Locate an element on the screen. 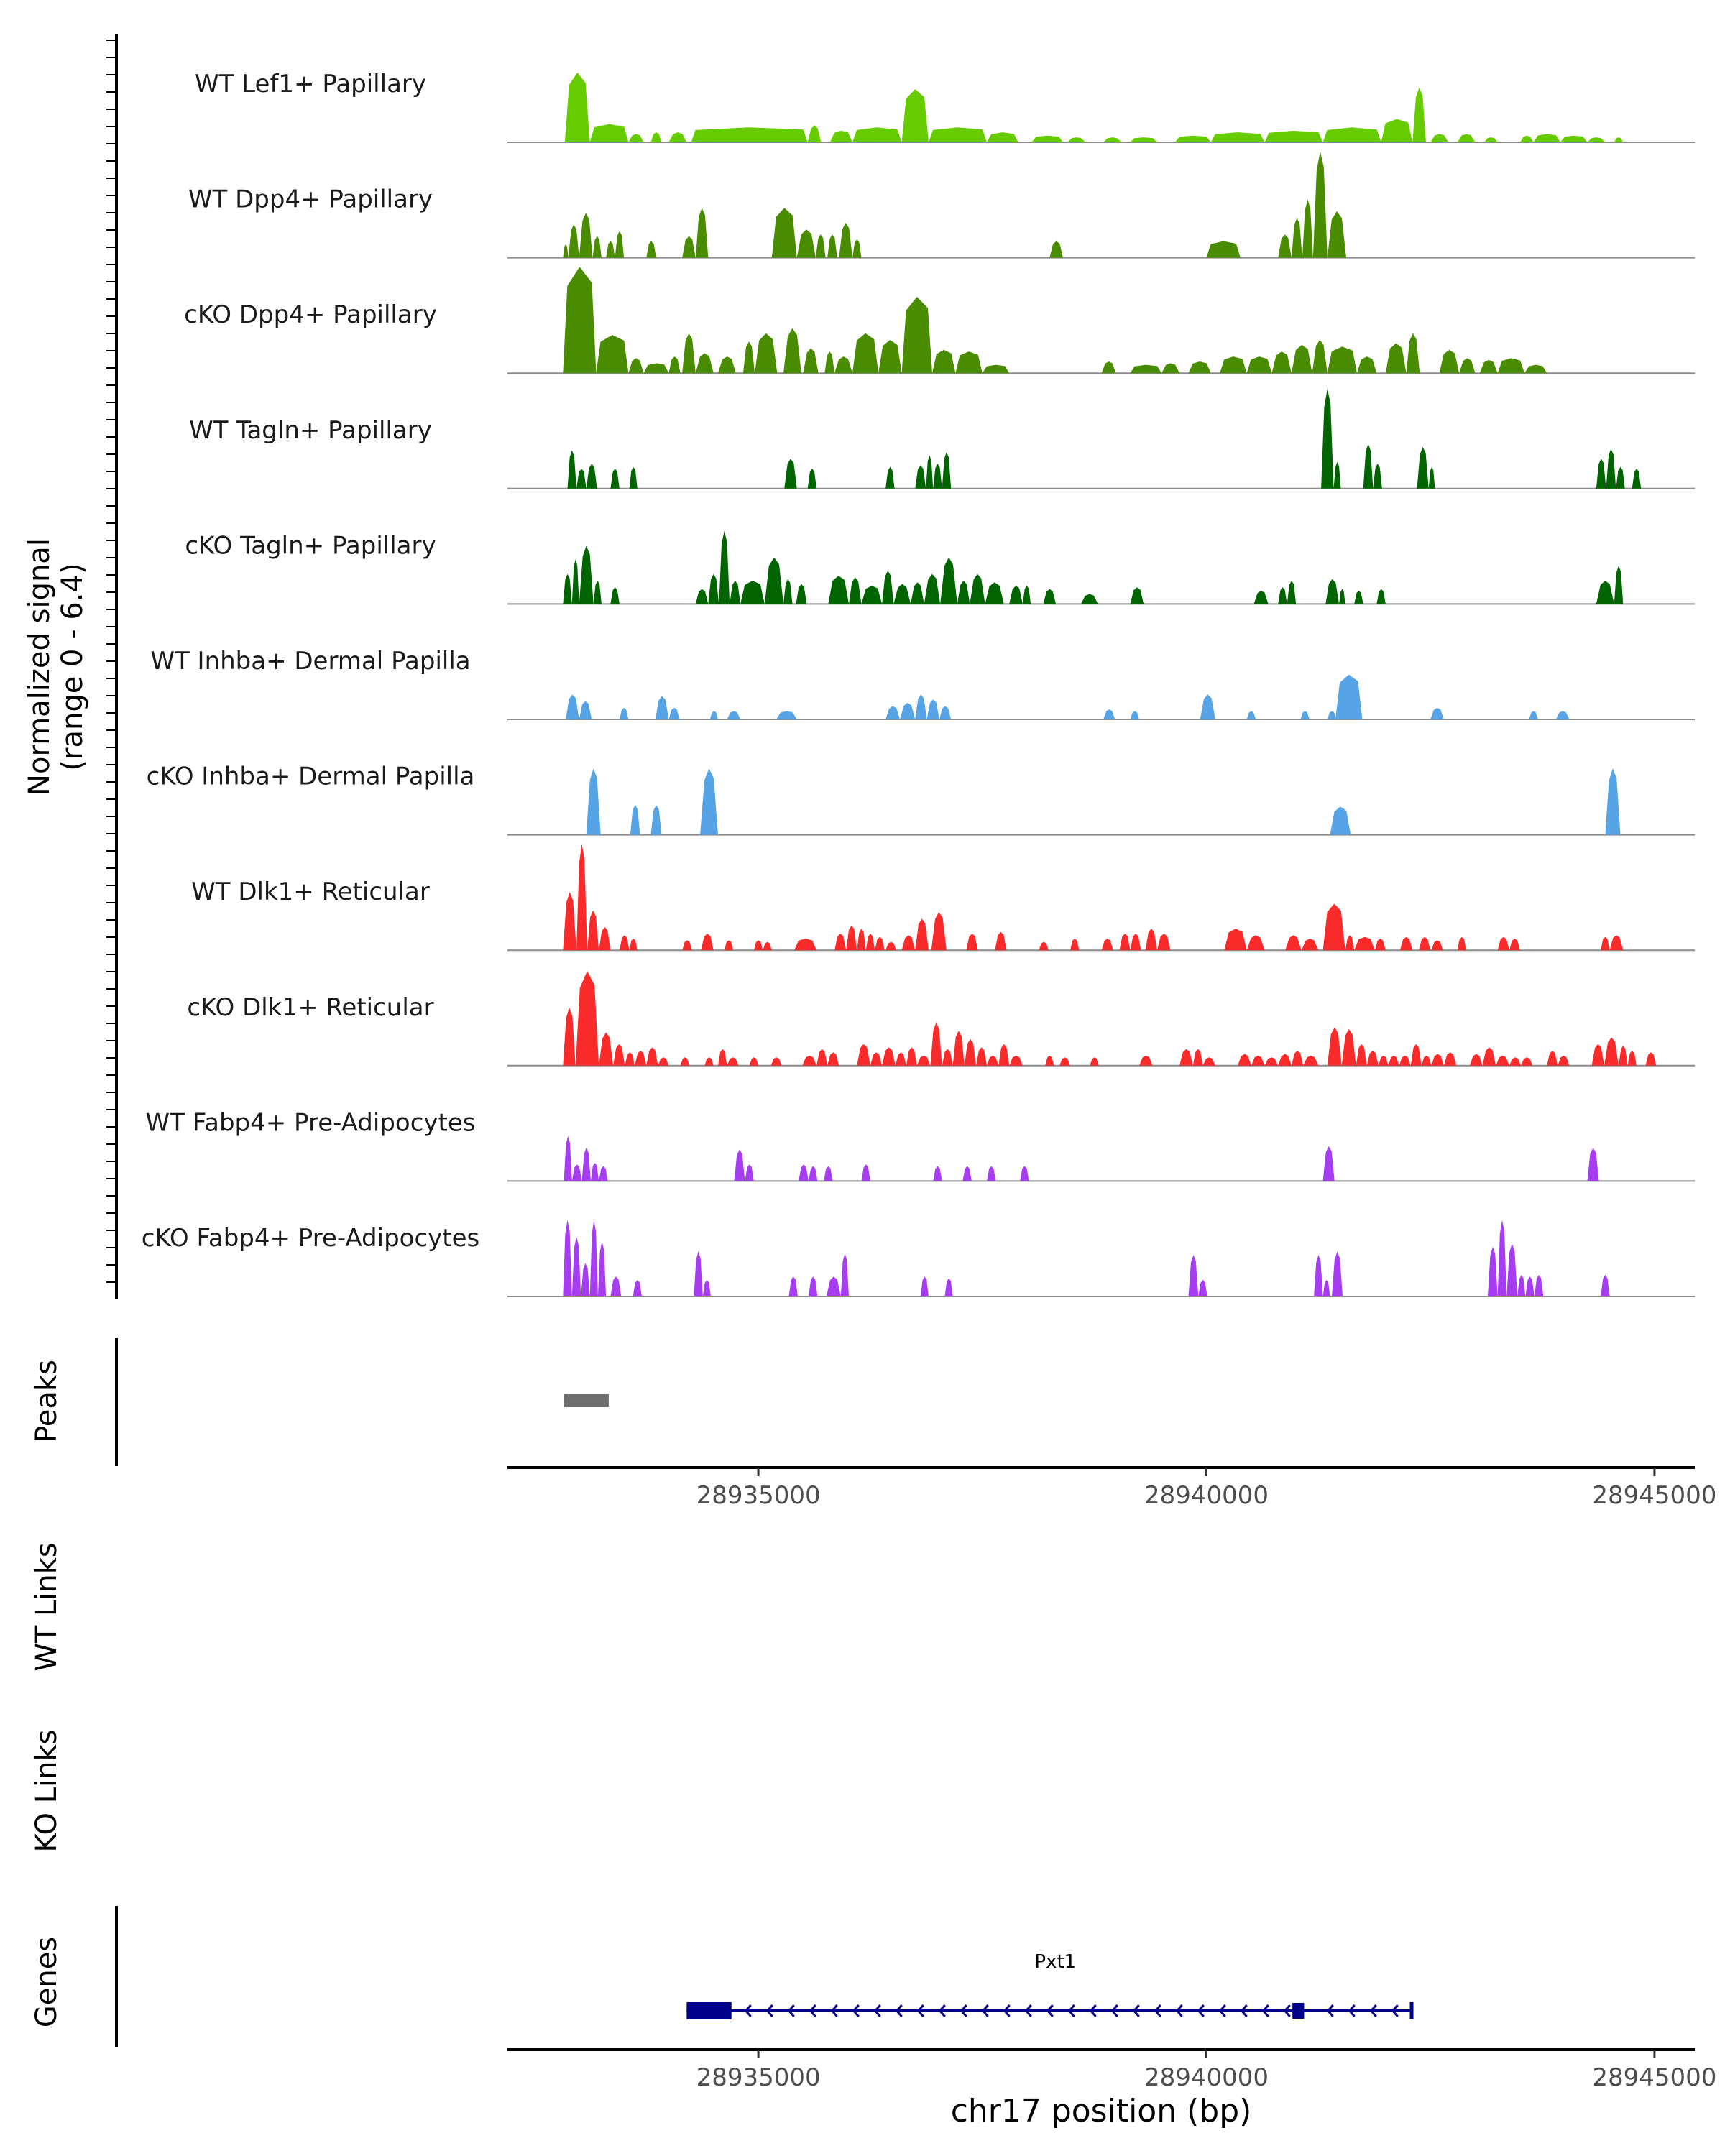 The image size is (1725, 2156). track-label: cKO Inhba+ Dermal Papilla is located at coordinates (311, 777).